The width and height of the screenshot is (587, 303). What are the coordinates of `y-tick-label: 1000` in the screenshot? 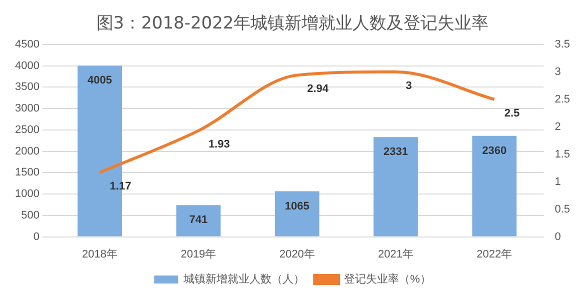 It's located at (27, 194).